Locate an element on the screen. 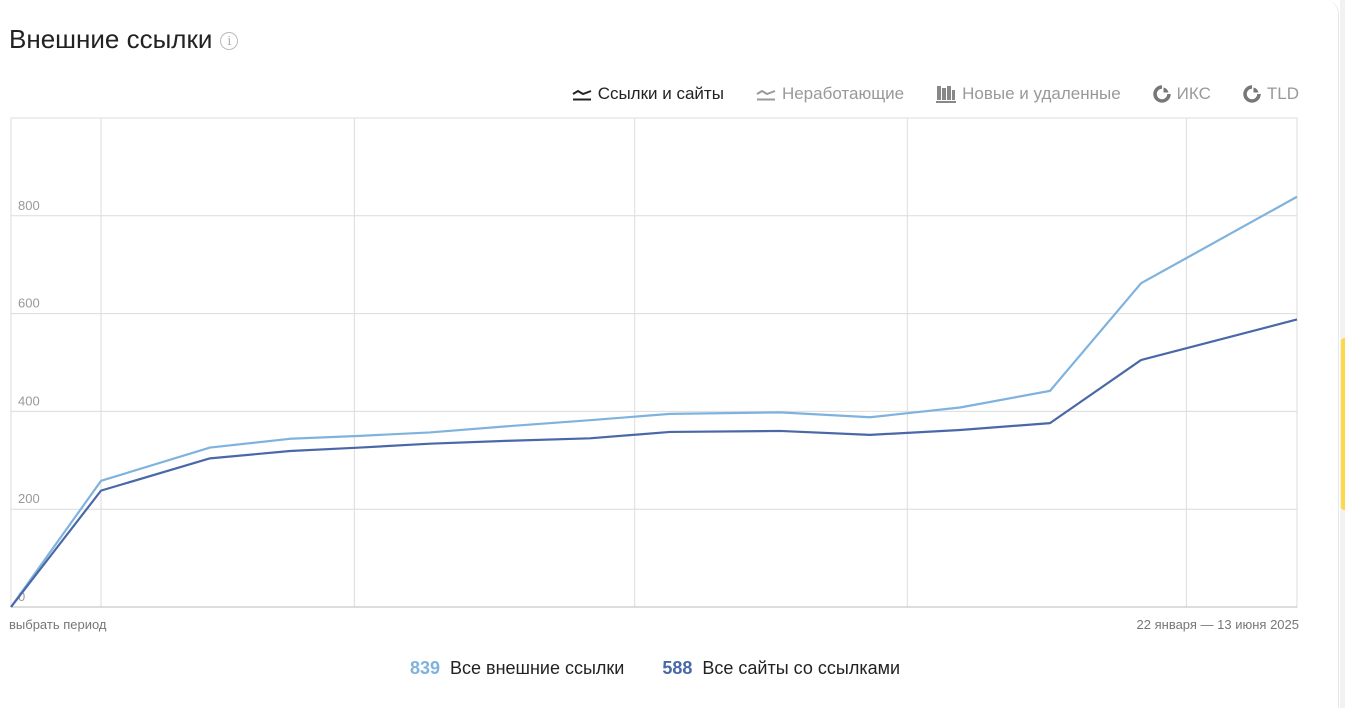 The width and height of the screenshot is (1345, 708). side-feedback-tab is located at coordinates (1343, 424).